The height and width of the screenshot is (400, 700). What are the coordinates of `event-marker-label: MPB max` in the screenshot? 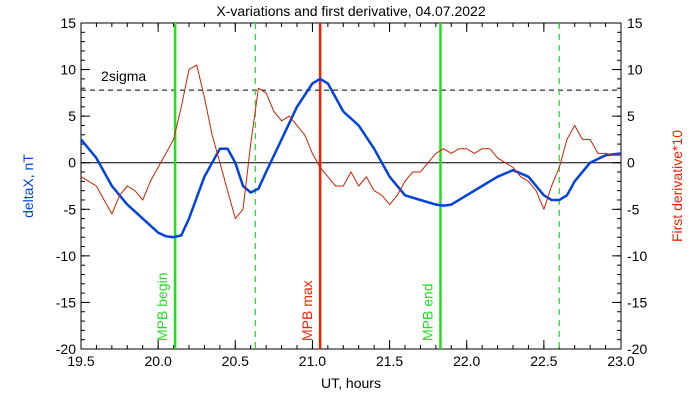 It's located at (307, 310).